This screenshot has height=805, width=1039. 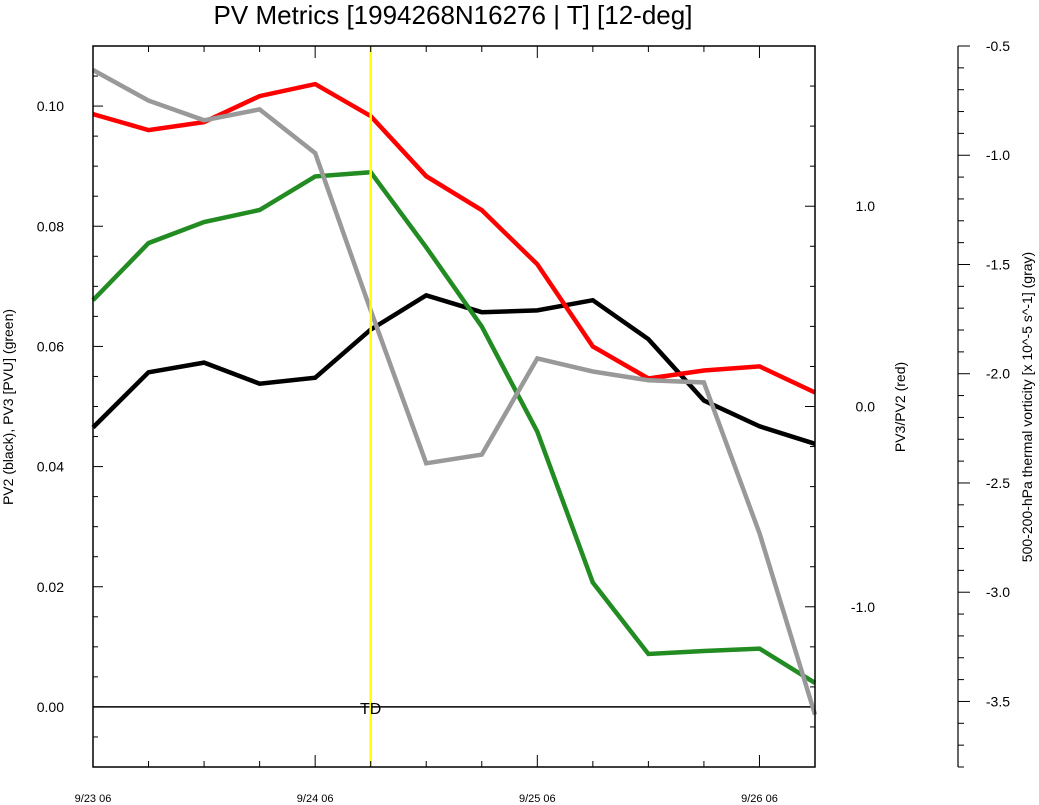 What do you see at coordinates (537, 799) in the screenshot?
I see `x-tick-label: 9/25 06` at bounding box center [537, 799].